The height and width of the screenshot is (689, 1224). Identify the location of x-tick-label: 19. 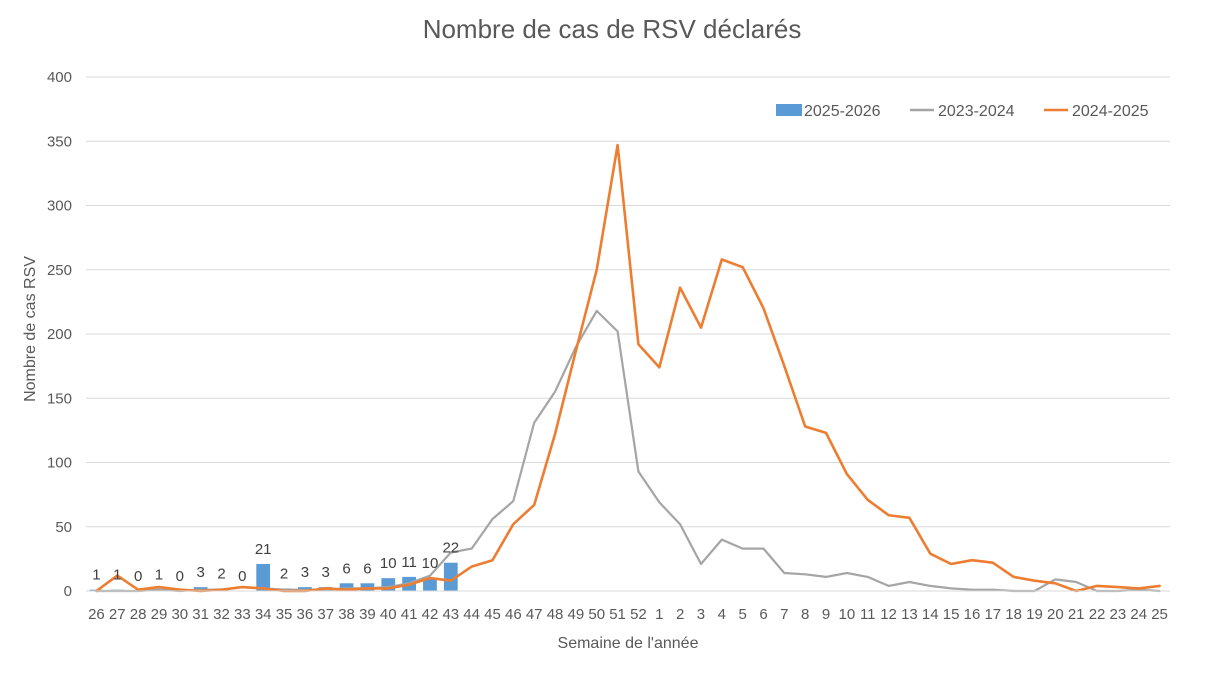
(1034, 614).